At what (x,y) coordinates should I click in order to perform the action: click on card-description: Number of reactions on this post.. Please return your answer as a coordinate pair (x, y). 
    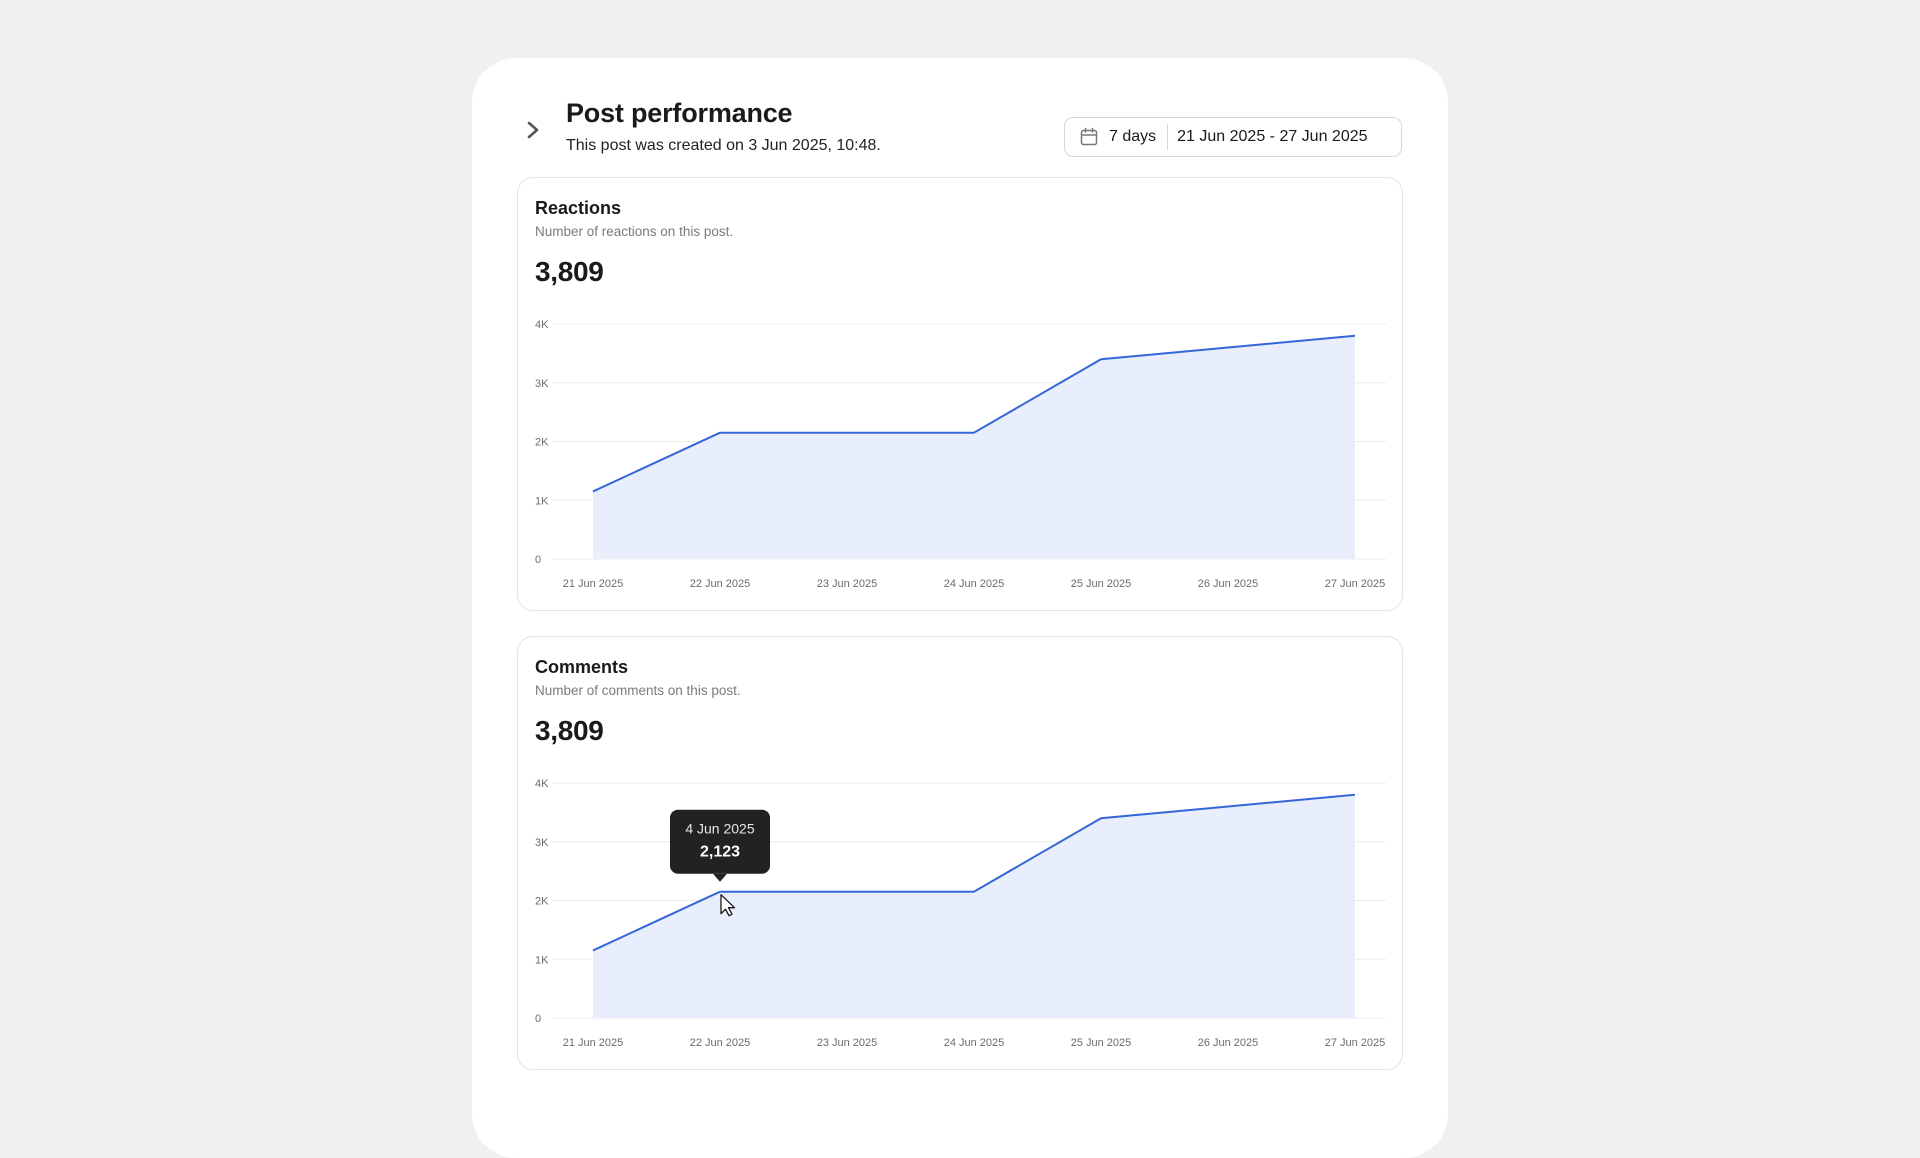
    Looking at the image, I should click on (634, 231).